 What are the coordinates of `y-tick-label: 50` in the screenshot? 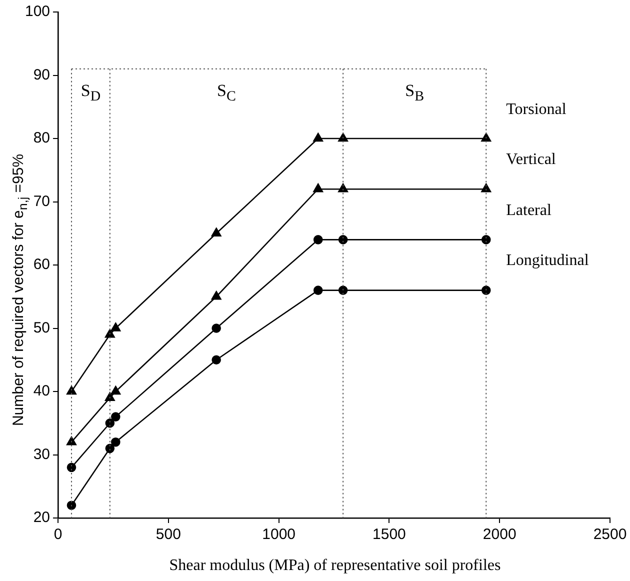 It's located at (41, 327).